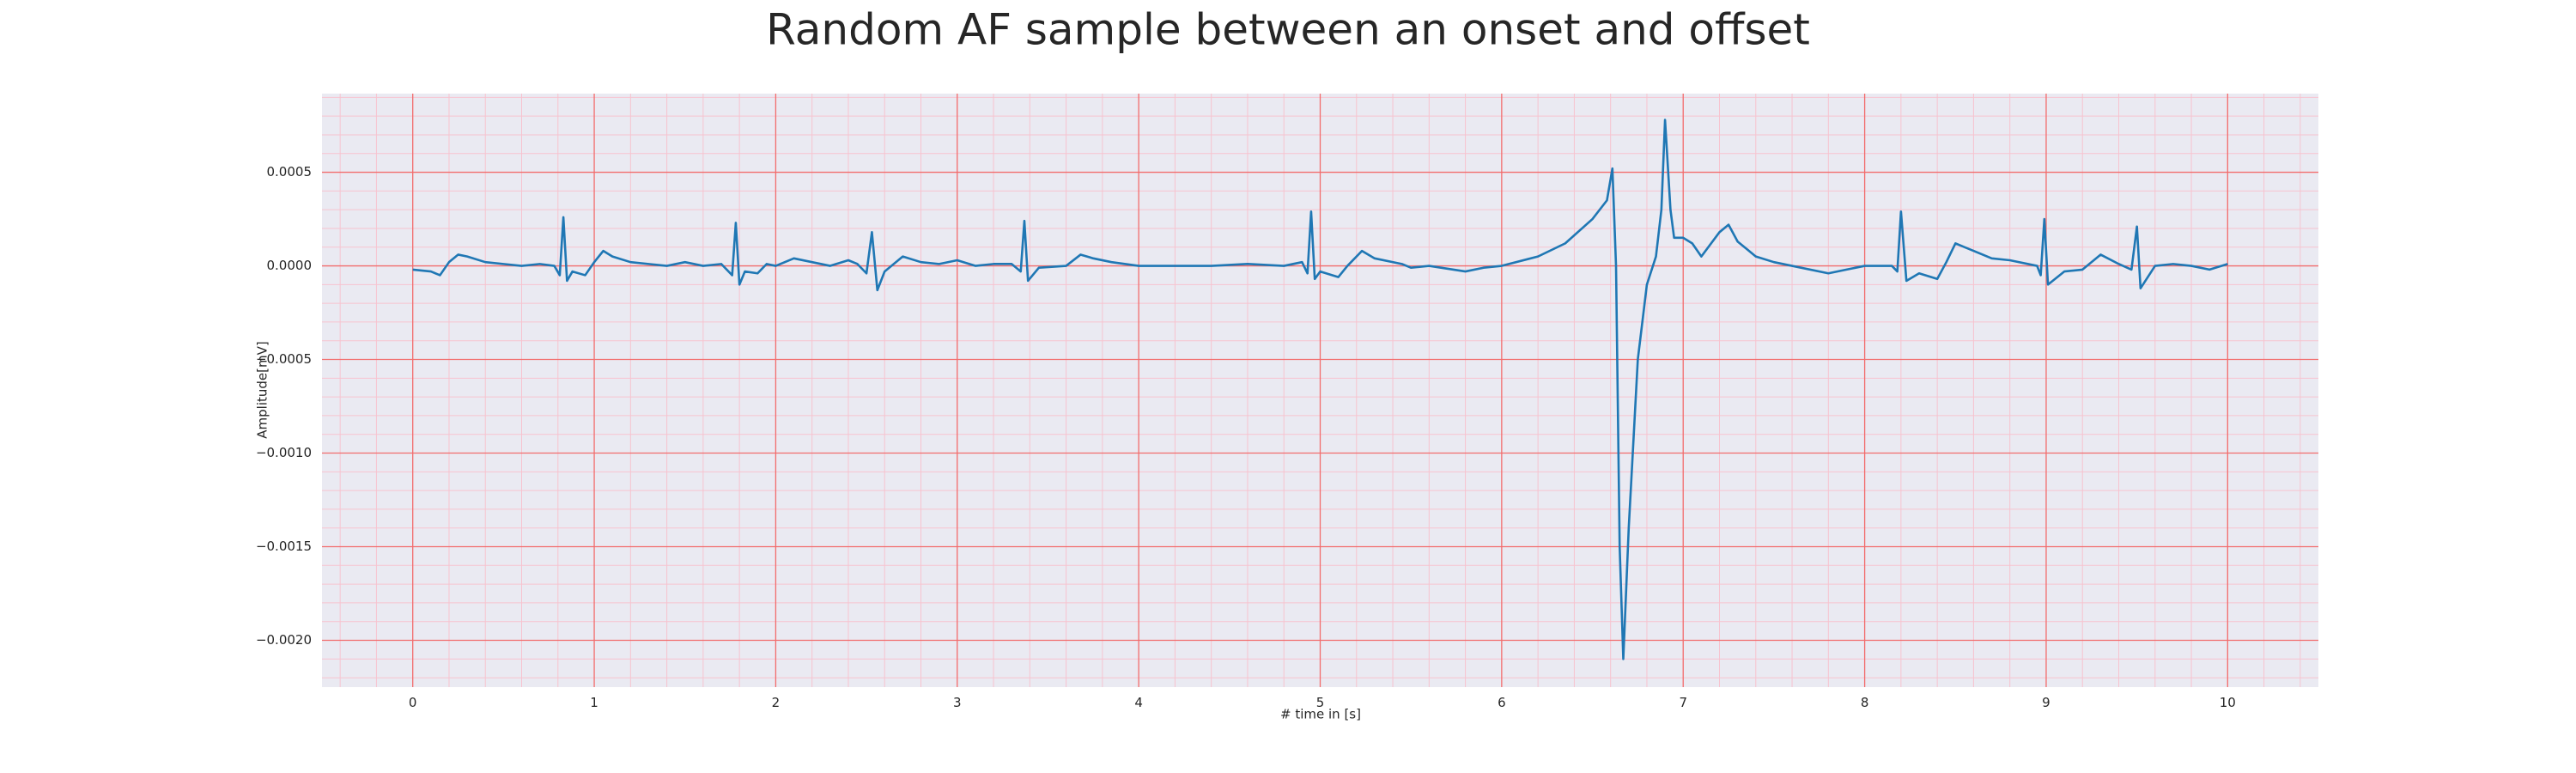  I want to click on x-tick-label: 6, so click(1502, 702).